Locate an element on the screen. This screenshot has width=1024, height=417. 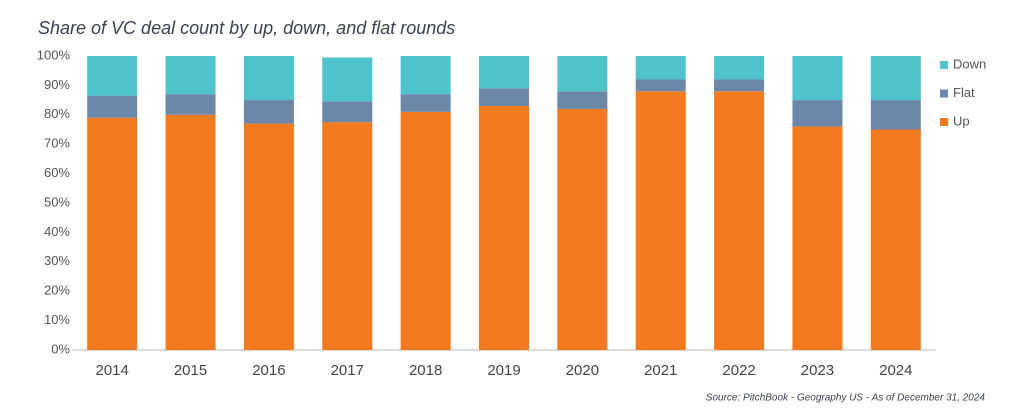
x-tick-label: 2017 is located at coordinates (347, 370).